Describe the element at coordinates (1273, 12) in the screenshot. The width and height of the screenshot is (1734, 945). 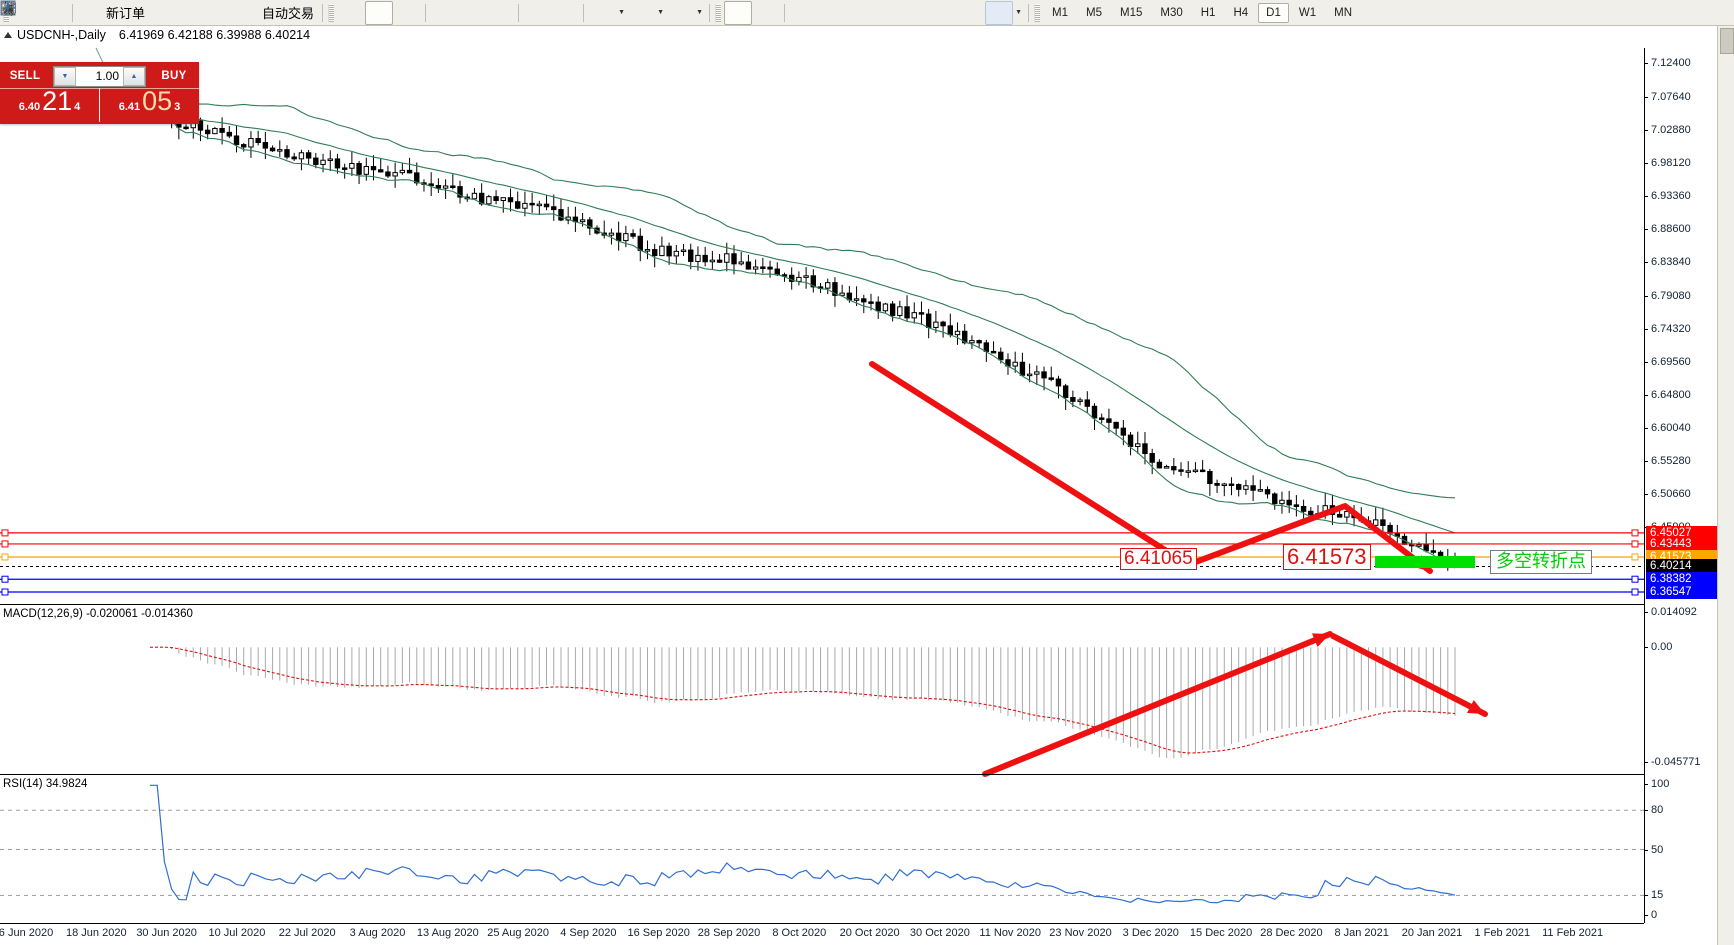
I see `timeframe-d1: D1` at that location.